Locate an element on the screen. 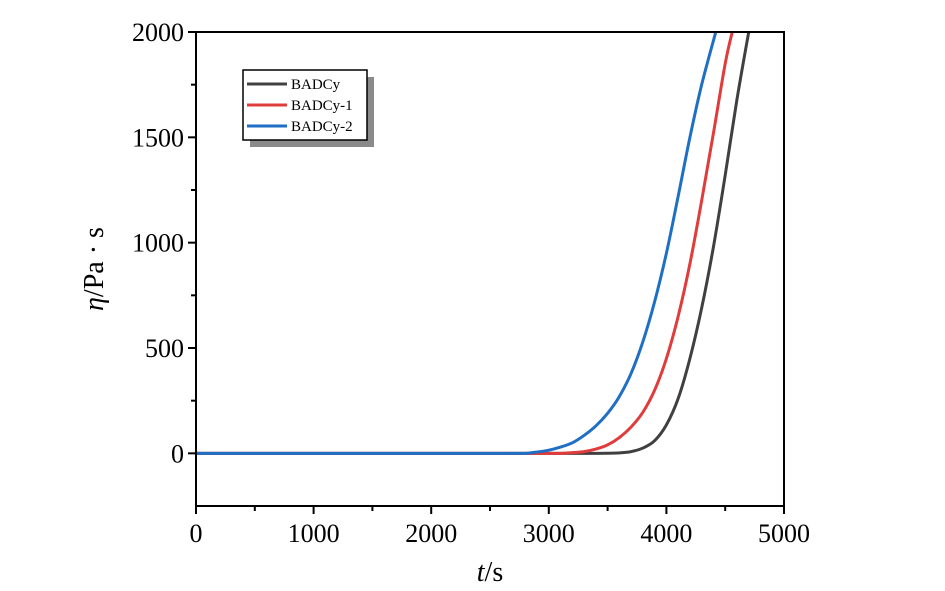 This screenshot has height=591, width=945. x-axis-title-unit: /s is located at coordinates (494, 572).